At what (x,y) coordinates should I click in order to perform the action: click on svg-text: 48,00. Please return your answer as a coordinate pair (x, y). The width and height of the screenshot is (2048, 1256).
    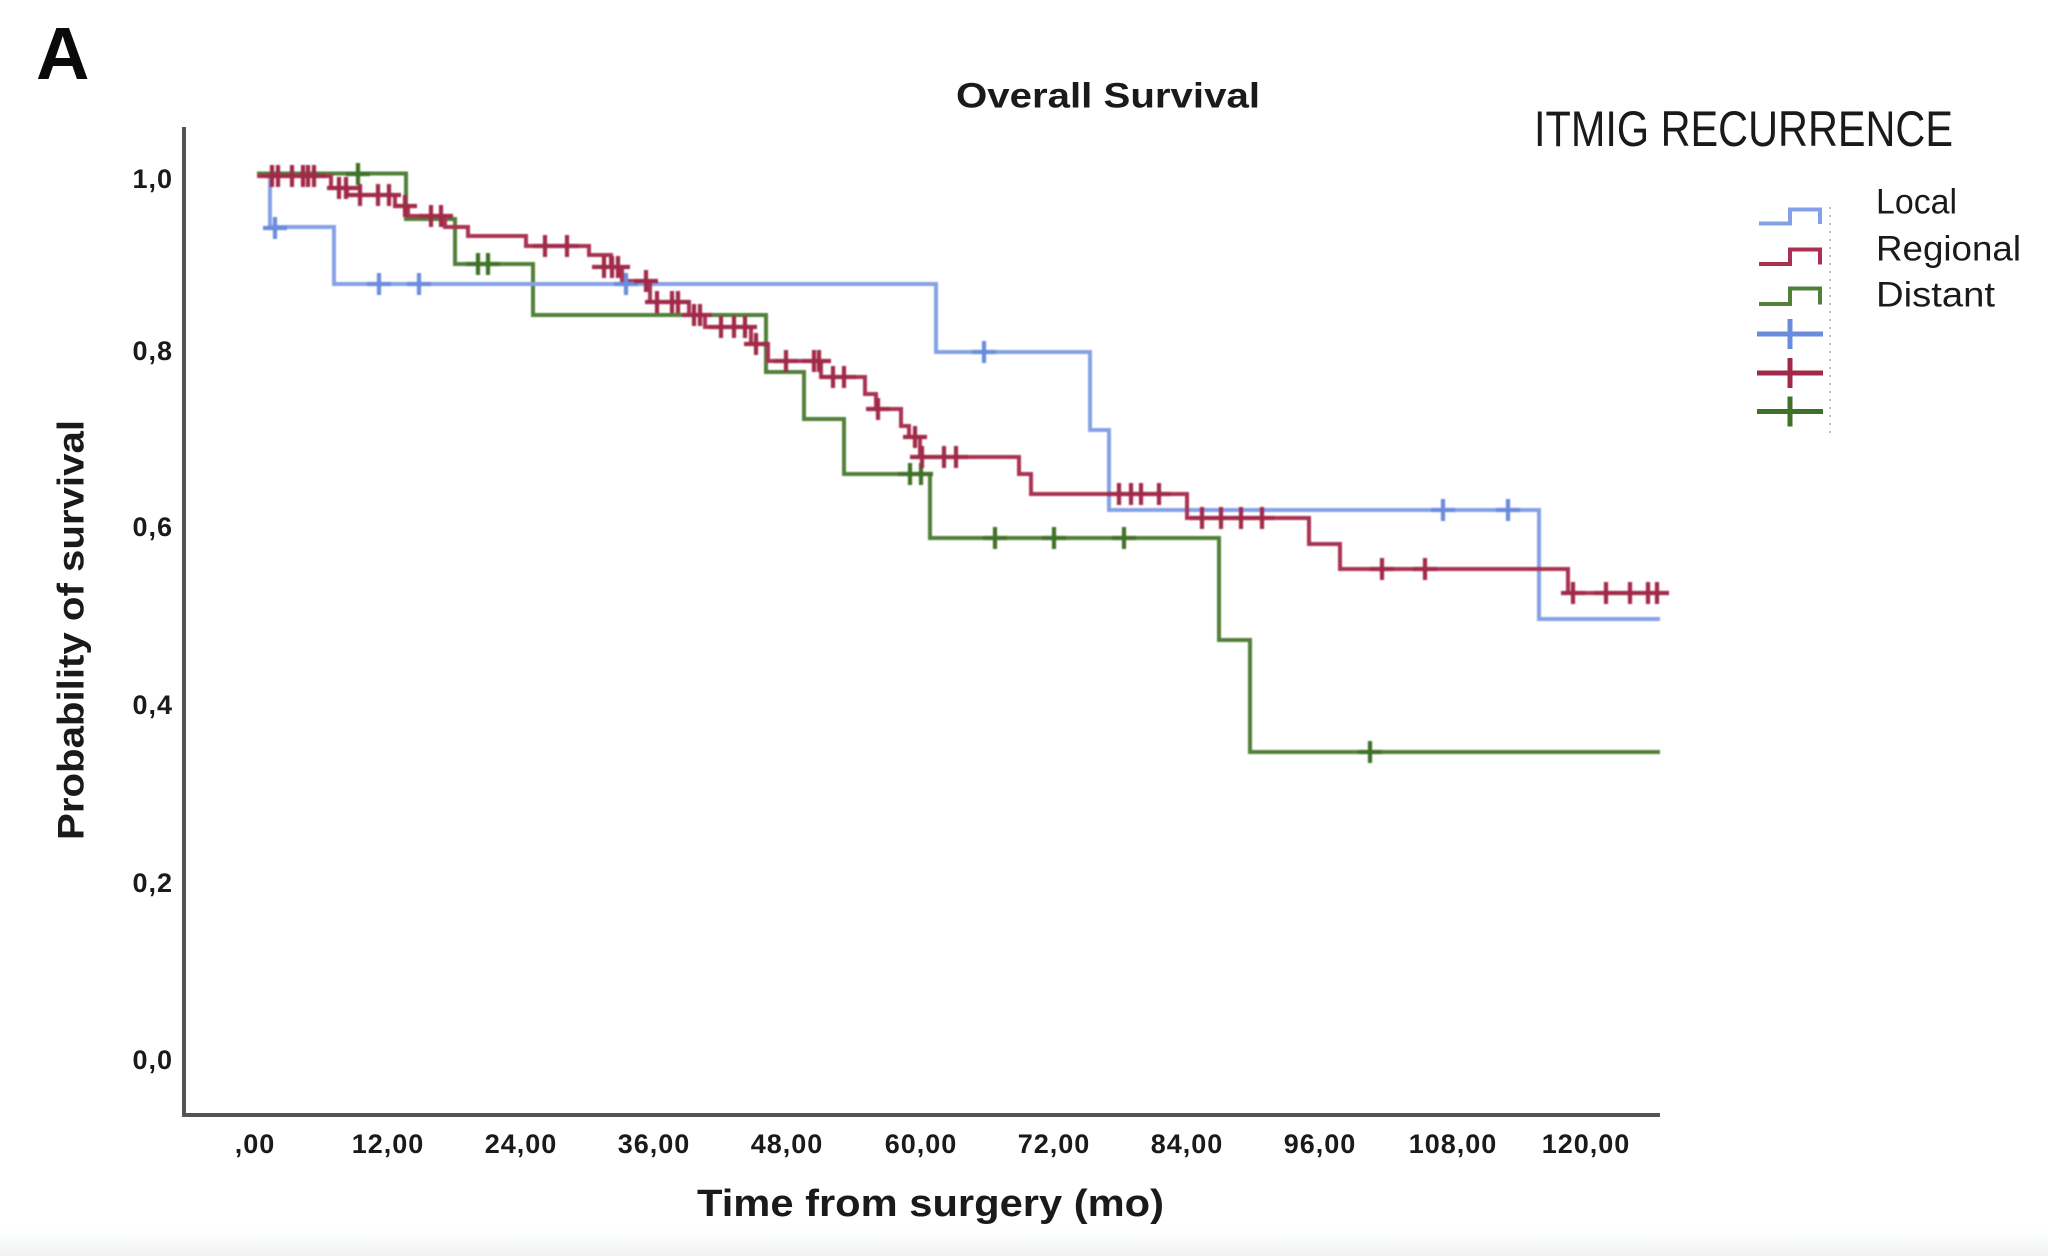
    Looking at the image, I should click on (787, 1144).